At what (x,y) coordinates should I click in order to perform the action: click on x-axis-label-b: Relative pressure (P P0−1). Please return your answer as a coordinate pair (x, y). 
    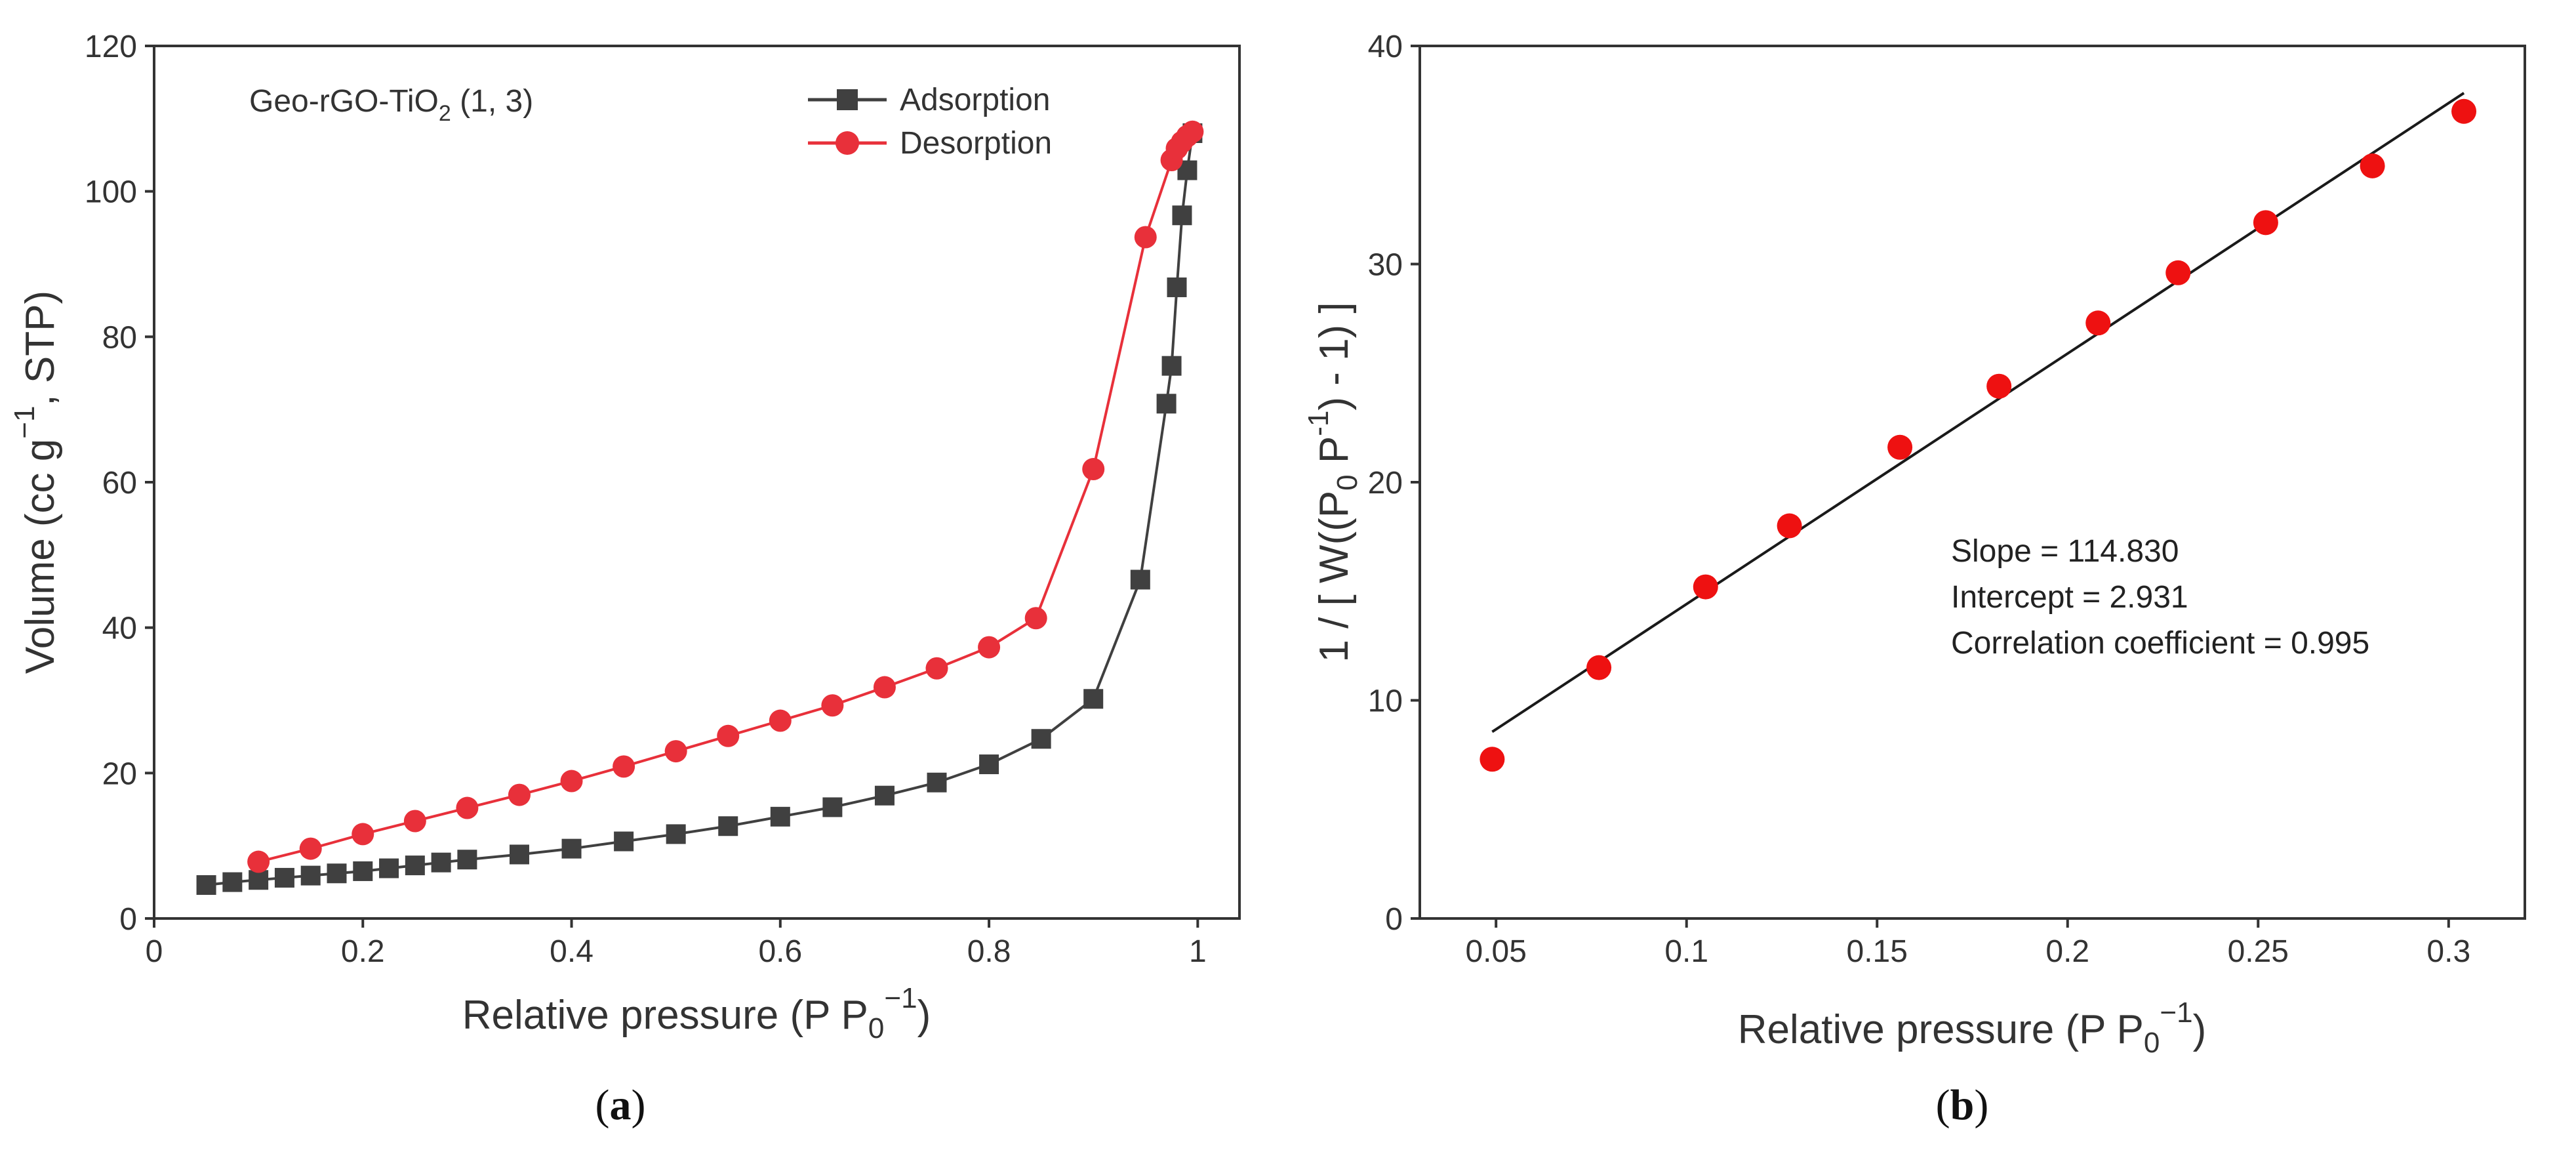
    Looking at the image, I should click on (1972, 1028).